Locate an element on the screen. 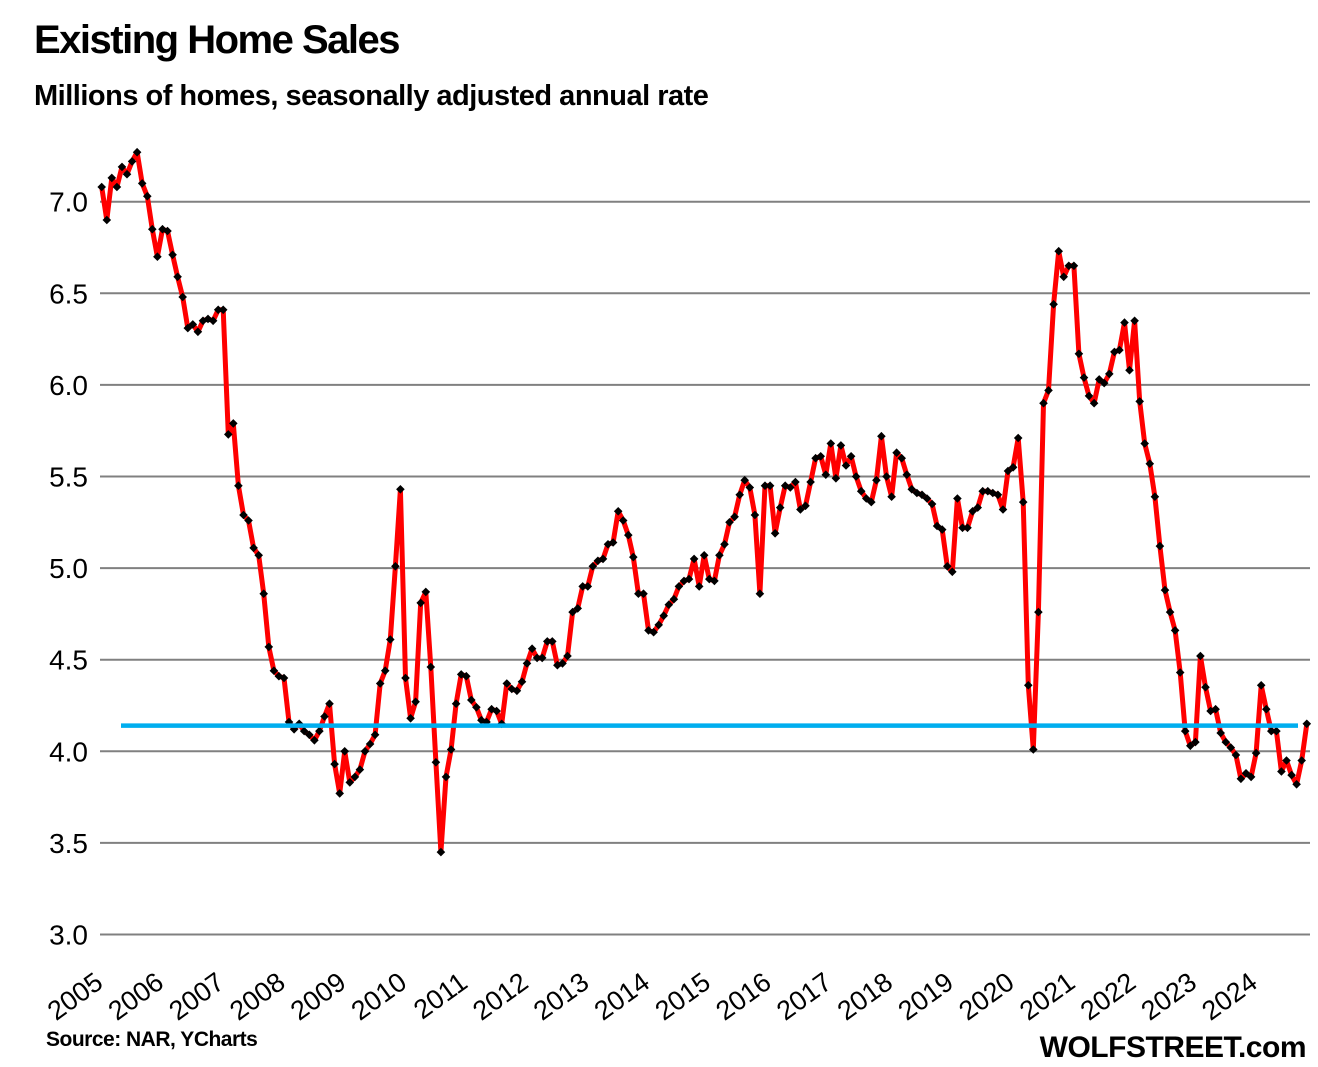 This screenshot has height=1067, width=1318. x-axis-tick-label: 2014 is located at coordinates (622, 997).